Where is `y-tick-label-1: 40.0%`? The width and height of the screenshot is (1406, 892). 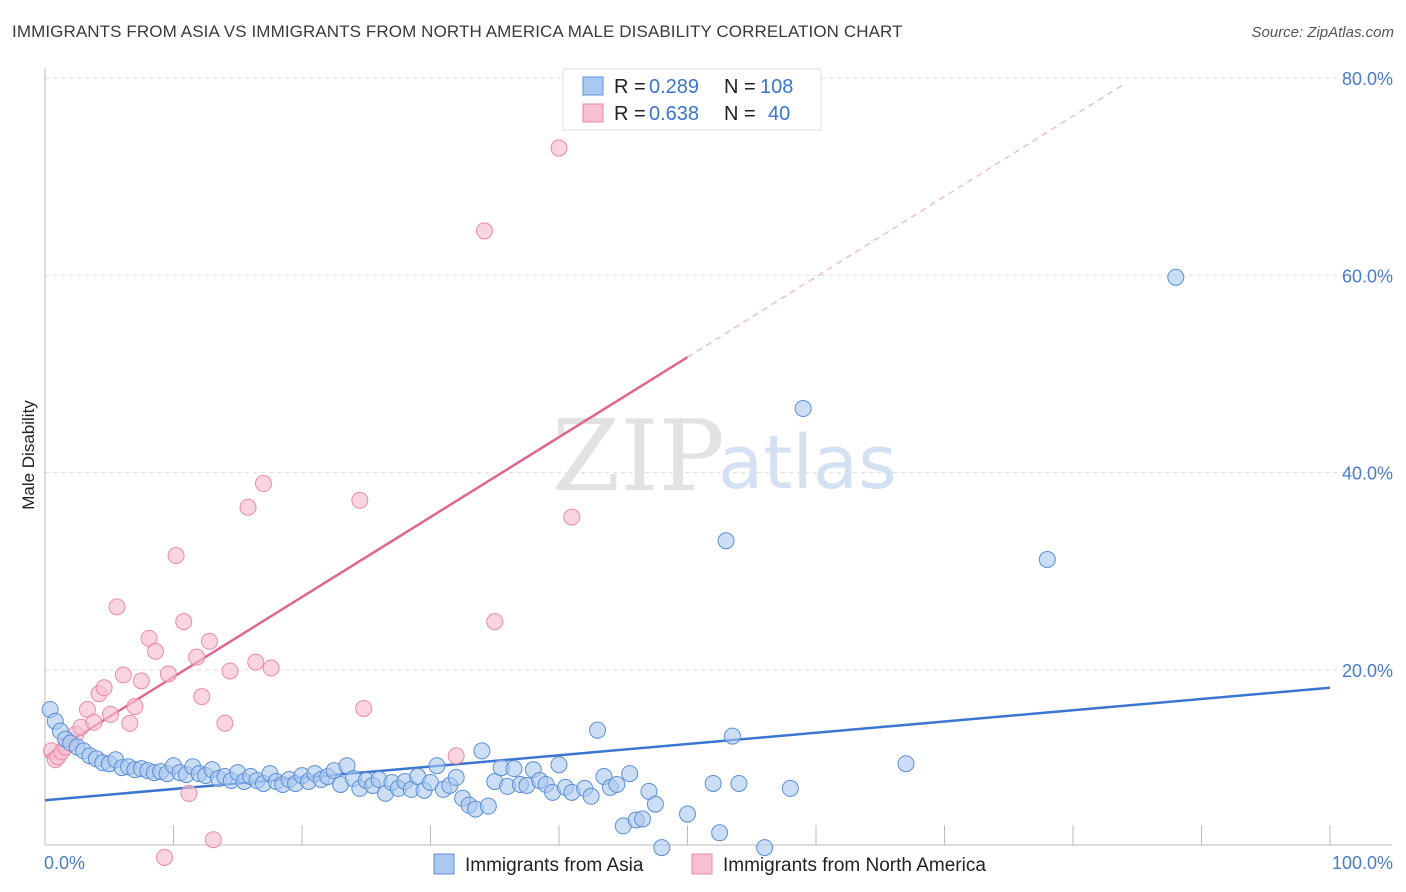 y-tick-label-1: 40.0% is located at coordinates (1367, 474).